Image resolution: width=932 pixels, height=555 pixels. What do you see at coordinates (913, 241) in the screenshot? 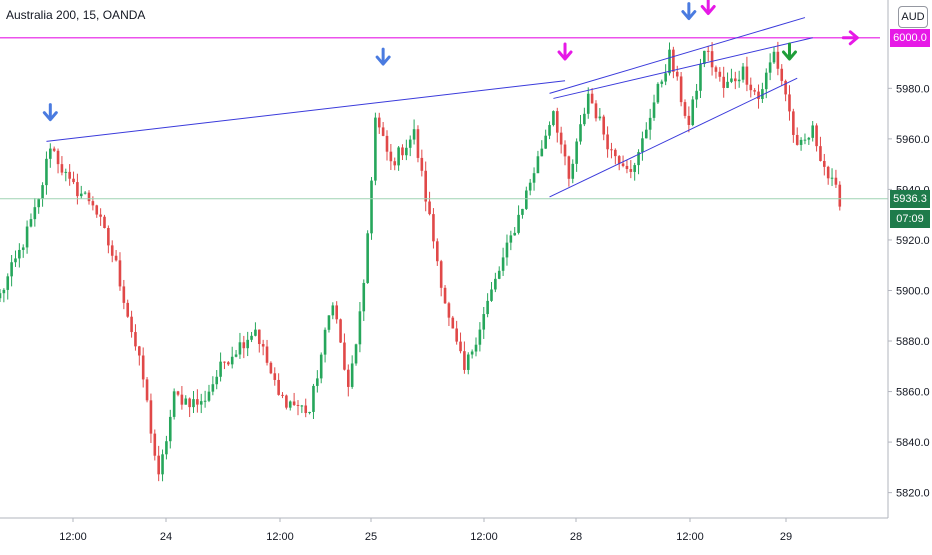
I see `price-tick-label: 5920.0` at bounding box center [913, 241].